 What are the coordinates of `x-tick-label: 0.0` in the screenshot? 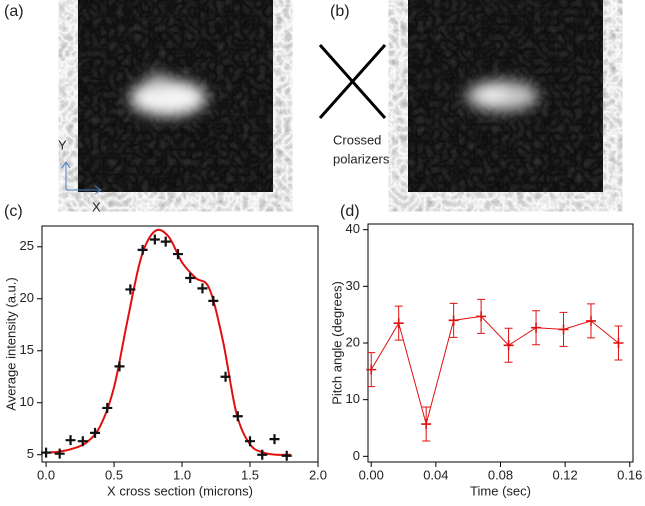 It's located at (46, 474).